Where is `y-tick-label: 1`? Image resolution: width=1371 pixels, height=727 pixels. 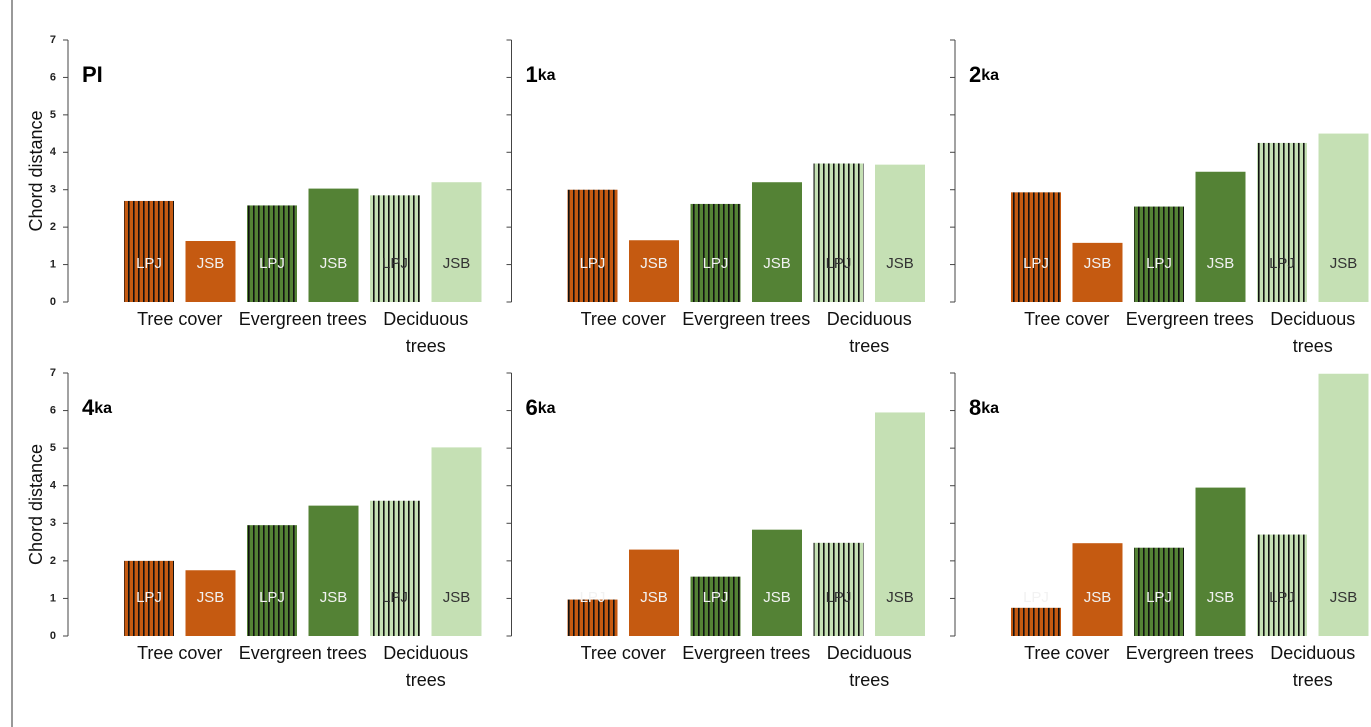
y-tick-label: 1 is located at coordinates (53, 598).